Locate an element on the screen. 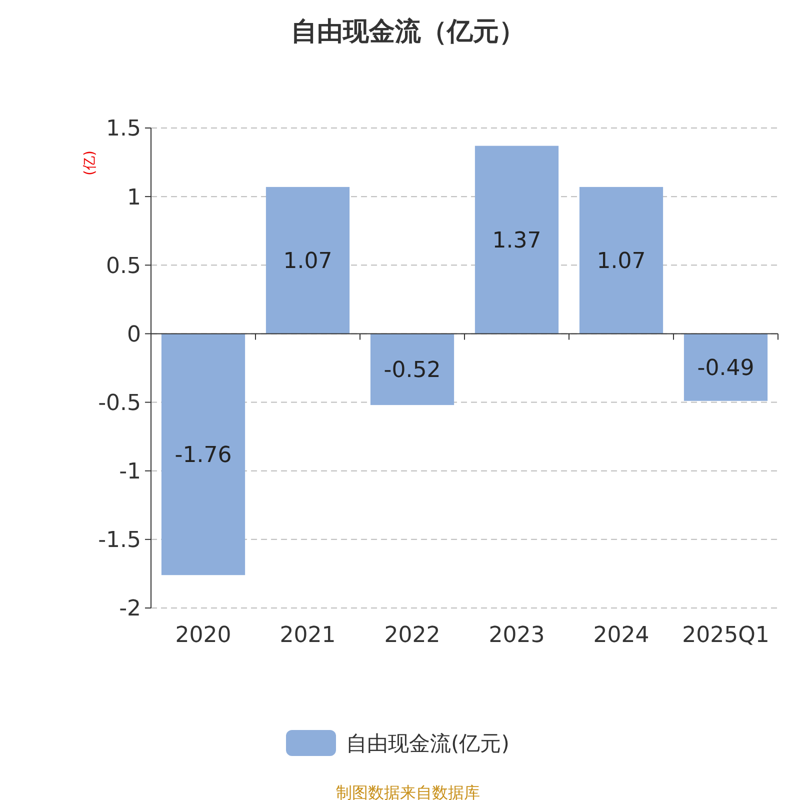 The width and height of the screenshot is (800, 800). y-tick-label: -1.5 is located at coordinates (119, 541).